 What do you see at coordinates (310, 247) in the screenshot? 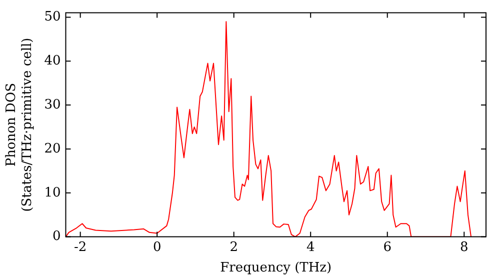
I see `x-tick-label: 4` at bounding box center [310, 247].